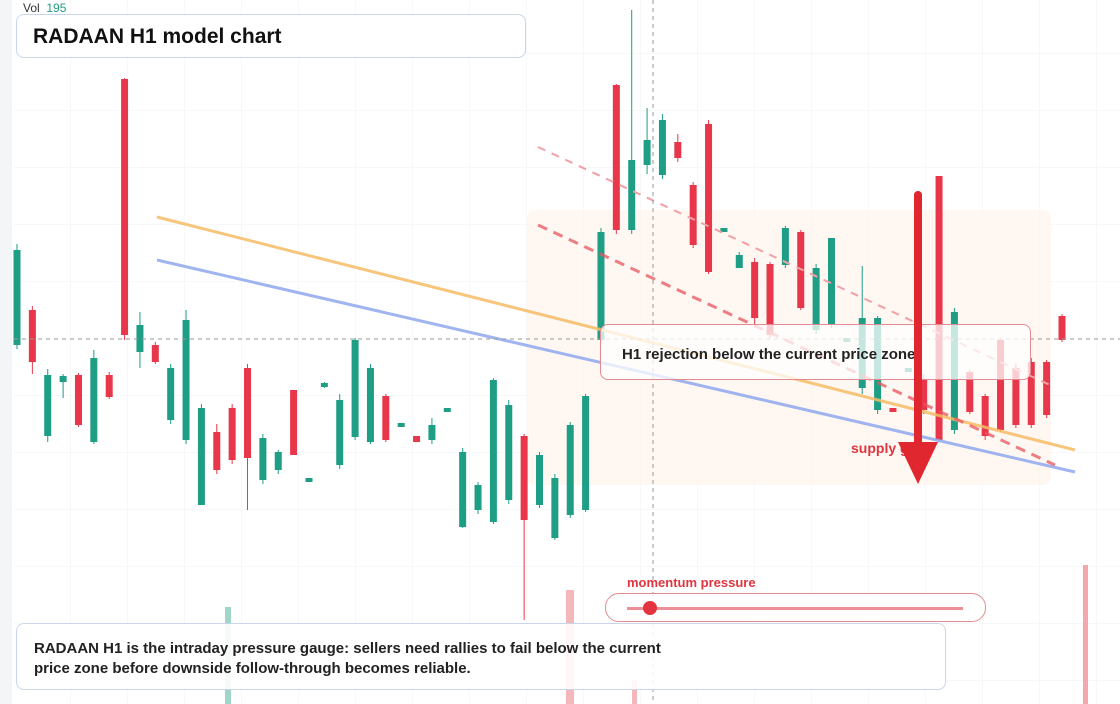 The image size is (1120, 704). I want to click on gauge-box, so click(795, 607).